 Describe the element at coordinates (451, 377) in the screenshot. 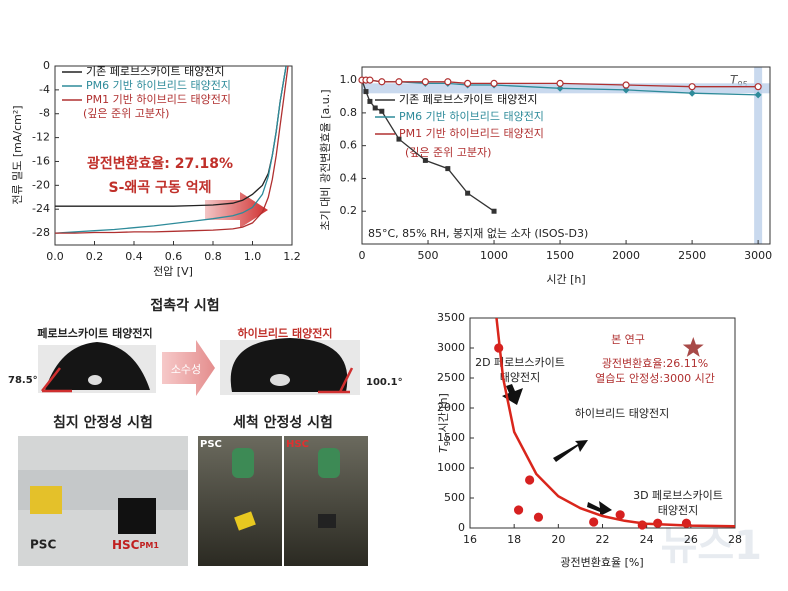

I see `y-tick-label: 2500` at that location.